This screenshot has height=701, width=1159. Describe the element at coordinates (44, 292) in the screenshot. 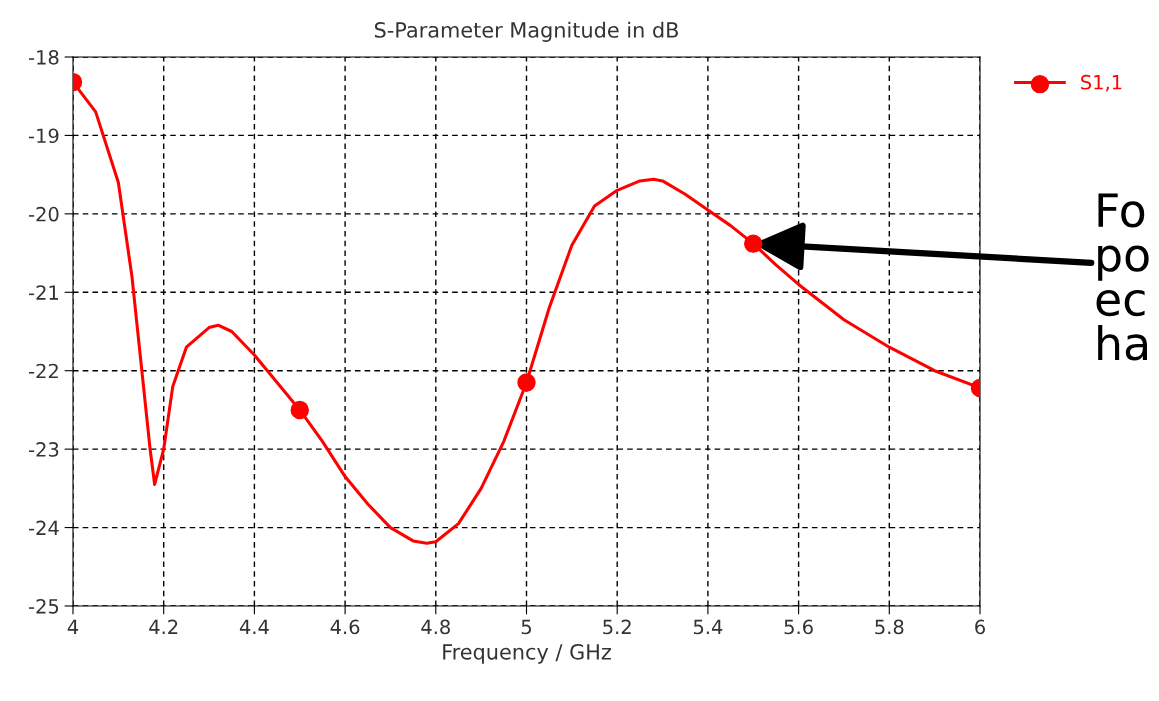

I see `y-tick-label: -21` at that location.